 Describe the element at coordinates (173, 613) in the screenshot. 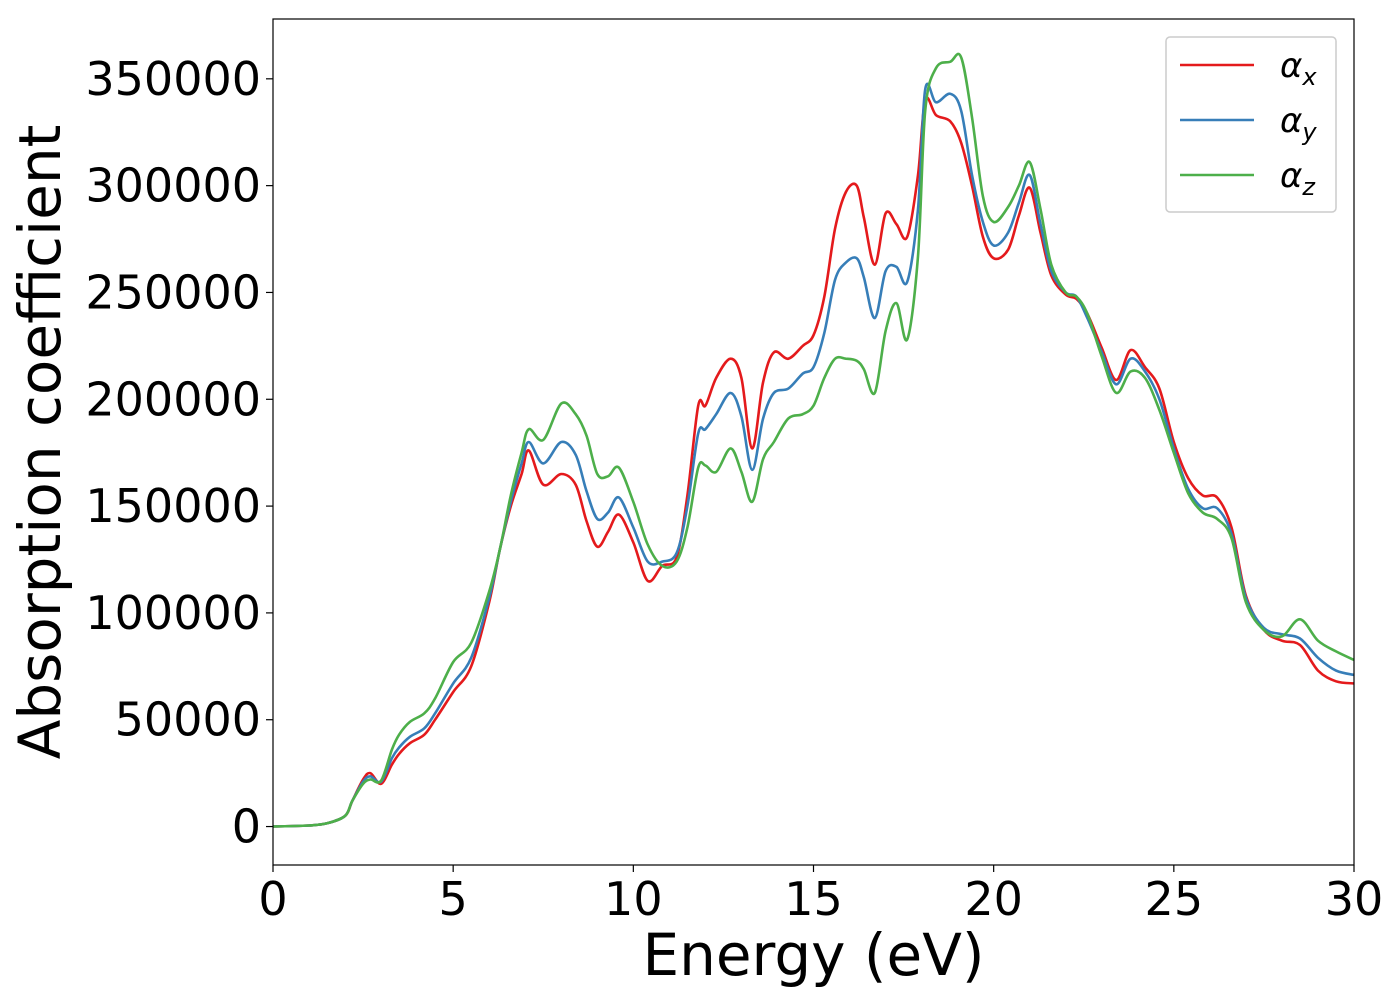

I see `y-tick-label: 100000` at that location.